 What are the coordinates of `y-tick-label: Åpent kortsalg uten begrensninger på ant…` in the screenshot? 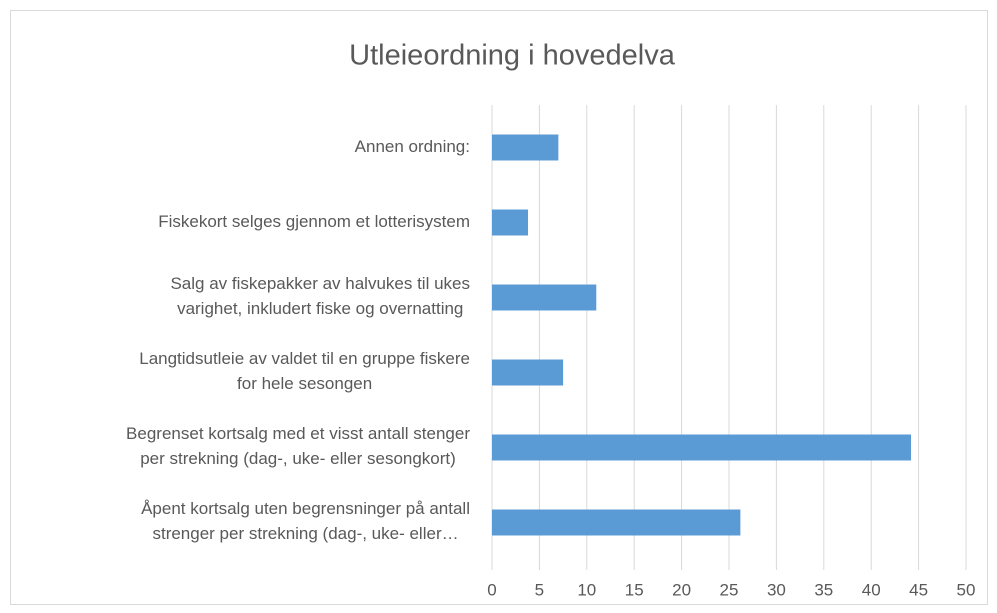 It's located at (305, 521).